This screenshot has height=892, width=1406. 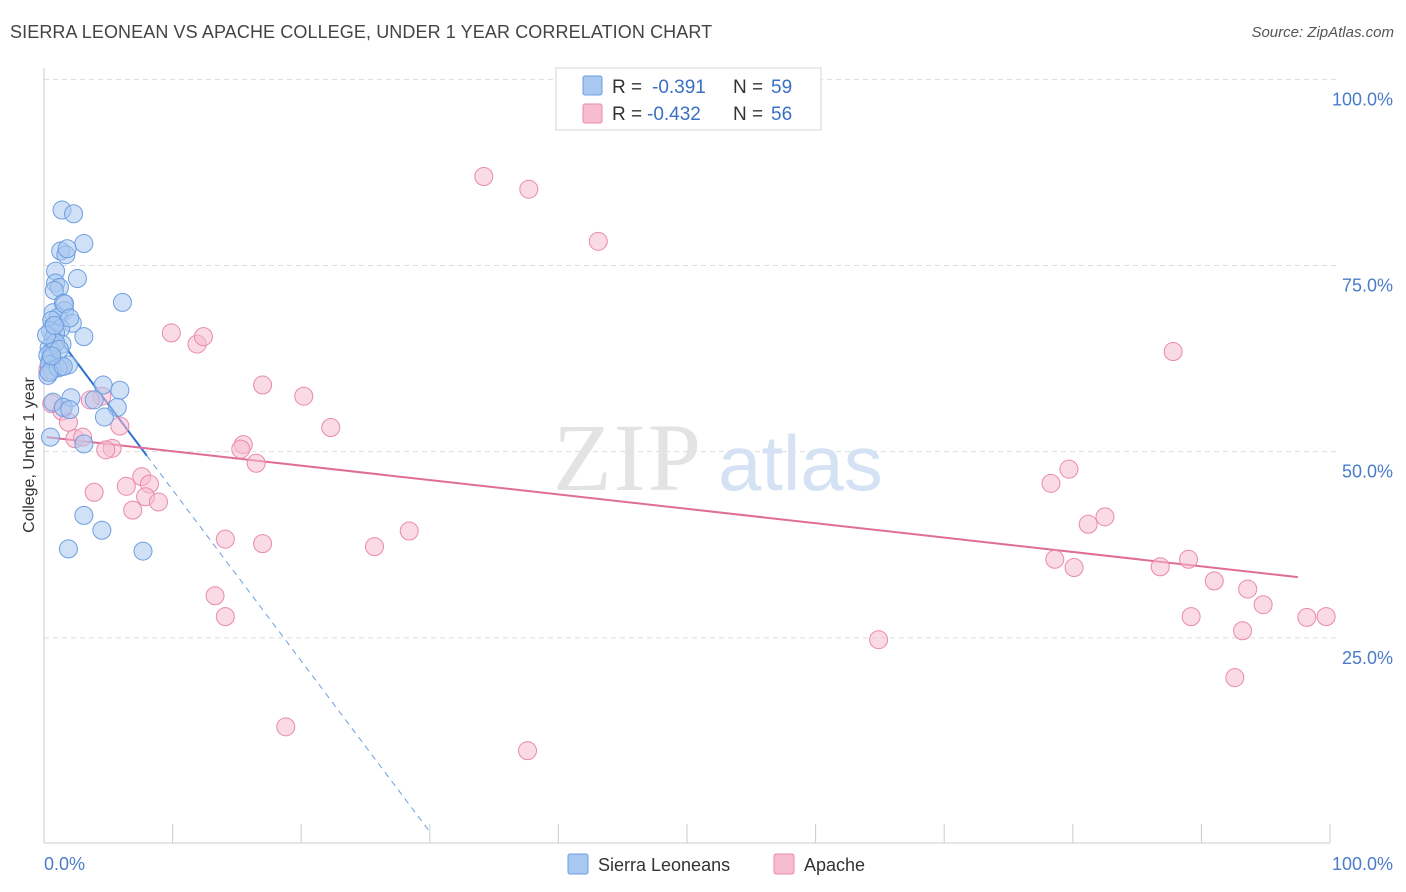 What do you see at coordinates (834, 865) in the screenshot?
I see `bottom-legend-label-apache: Apache` at bounding box center [834, 865].